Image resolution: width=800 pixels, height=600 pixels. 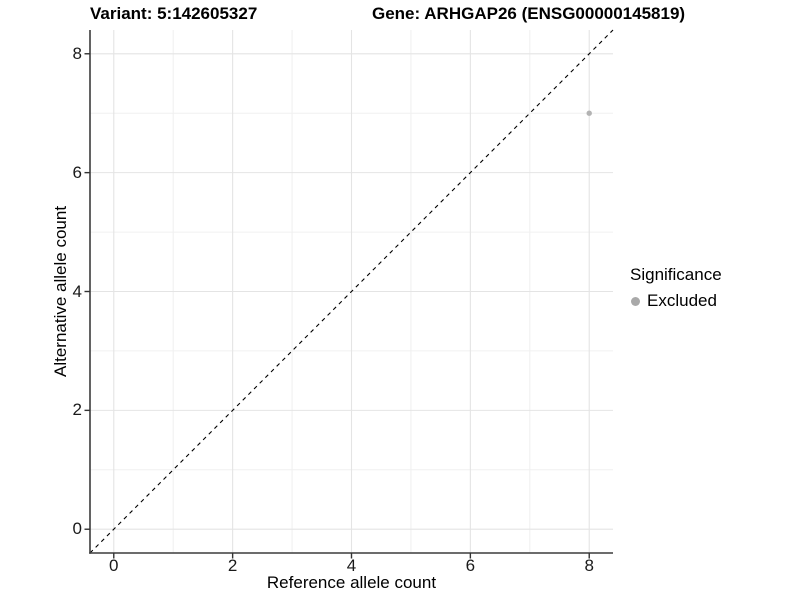 I want to click on variant-title: Variant: 5:142605327, so click(x=174, y=13).